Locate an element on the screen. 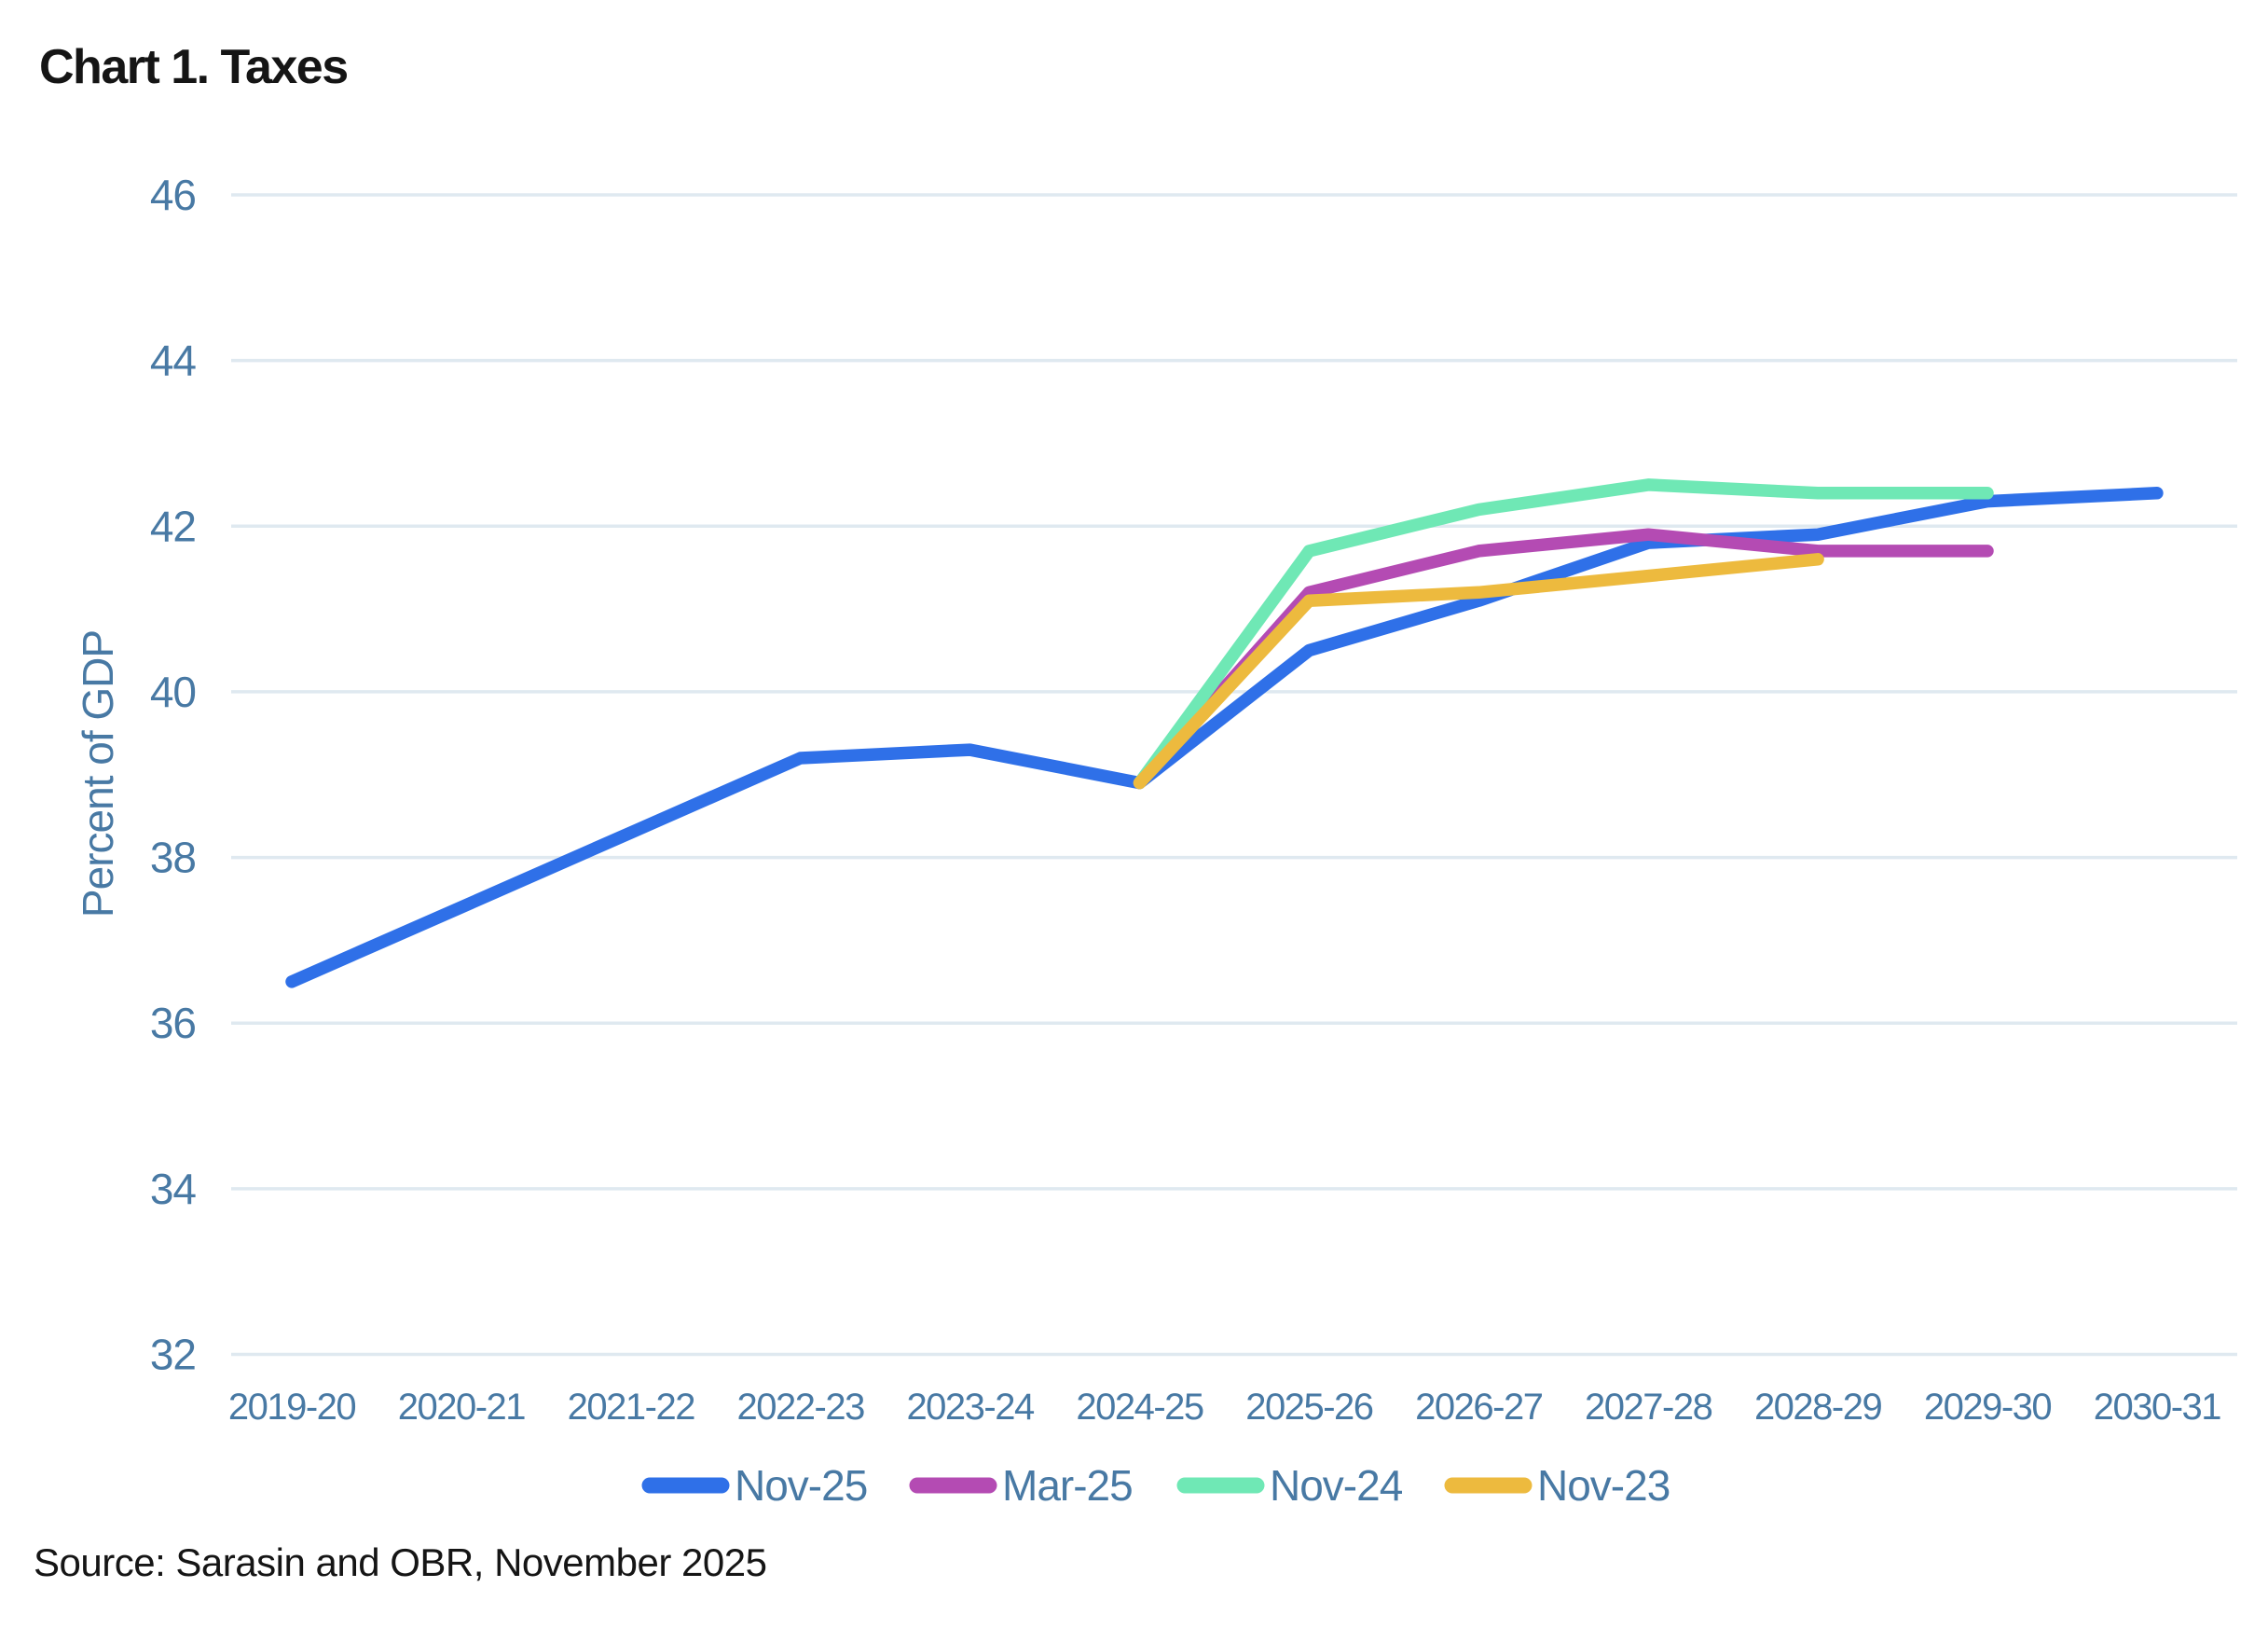 The width and height of the screenshot is (2268, 1629). legend-label-mar-25: Mar-25 is located at coordinates (1068, 1485).